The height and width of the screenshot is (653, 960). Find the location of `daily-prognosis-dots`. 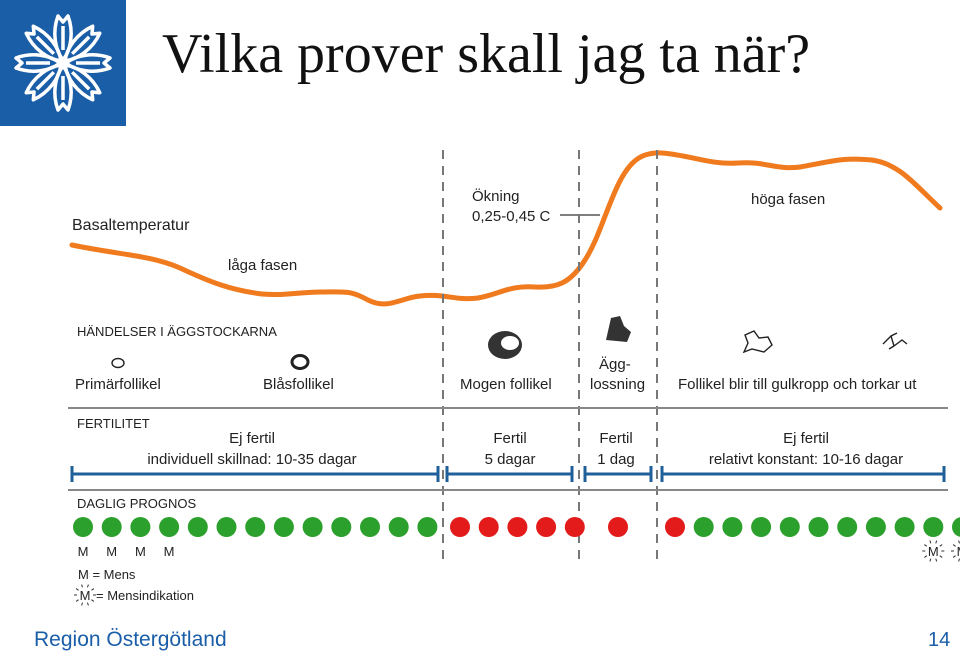

daily-prognosis-dots is located at coordinates (516, 527).